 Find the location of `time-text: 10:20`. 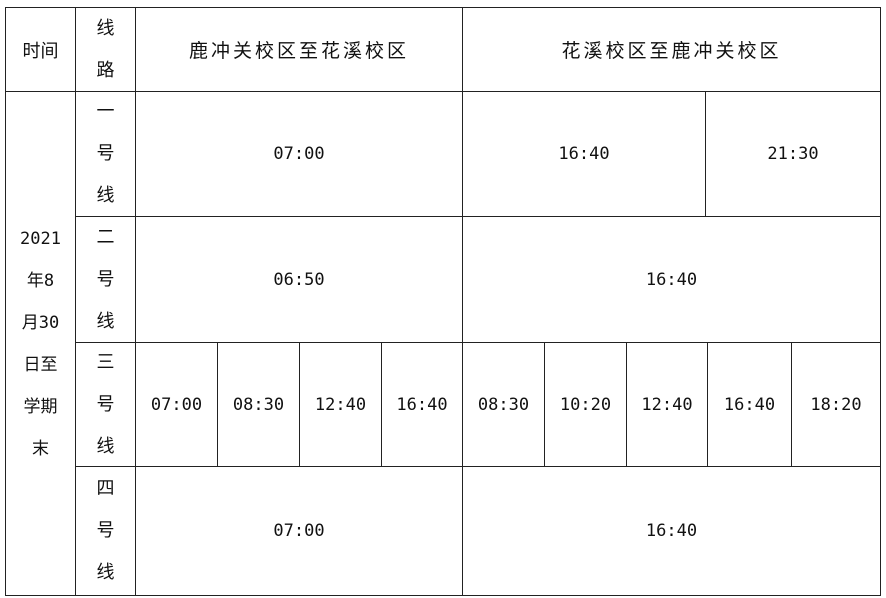

time-text: 10:20 is located at coordinates (585, 404).